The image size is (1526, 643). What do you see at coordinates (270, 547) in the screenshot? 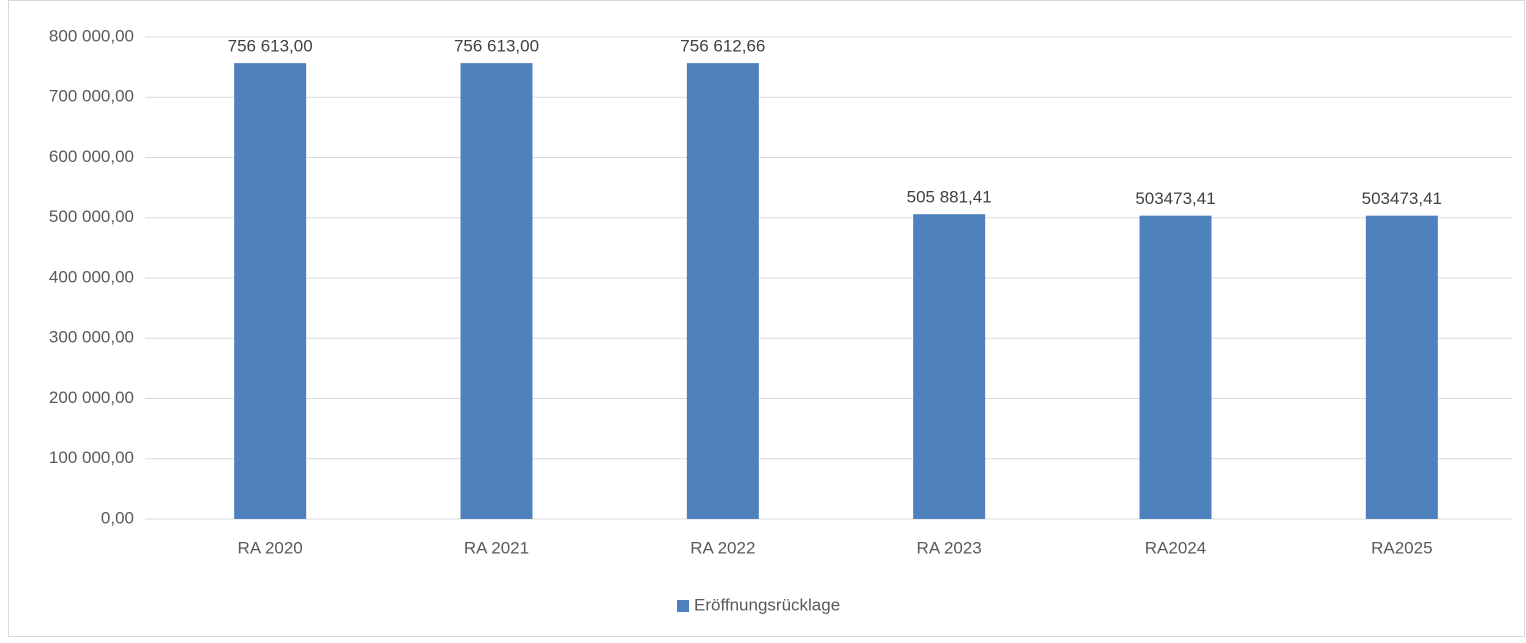
I see `x-tick-label: RA 2020` at bounding box center [270, 547].